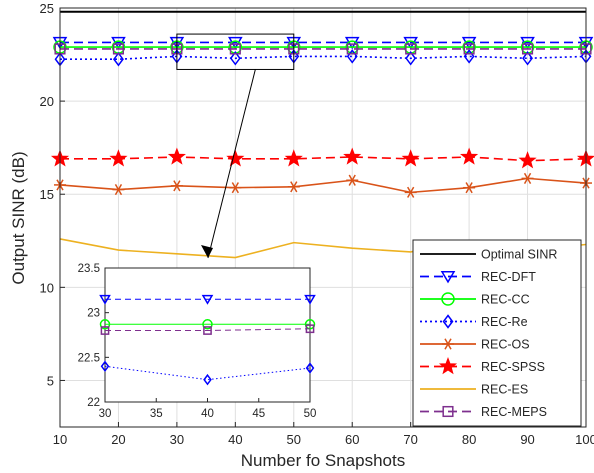 Image resolution: width=594 pixels, height=473 pixels. I want to click on legend-swatch-marker-ray, so click(448, 344).